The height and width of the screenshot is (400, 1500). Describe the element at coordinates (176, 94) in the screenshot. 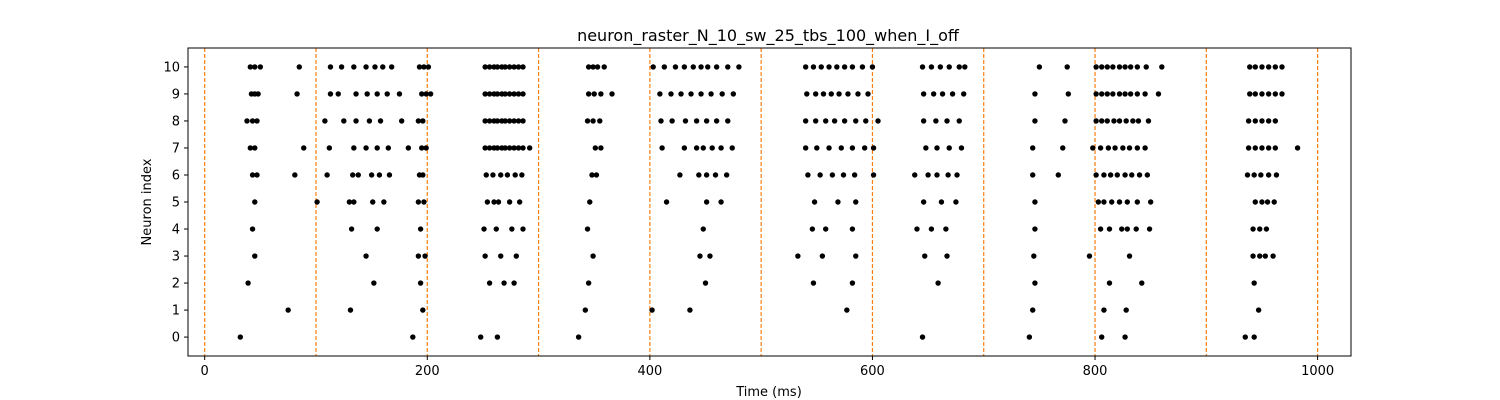

I see `y-tick-label: 9` at that location.